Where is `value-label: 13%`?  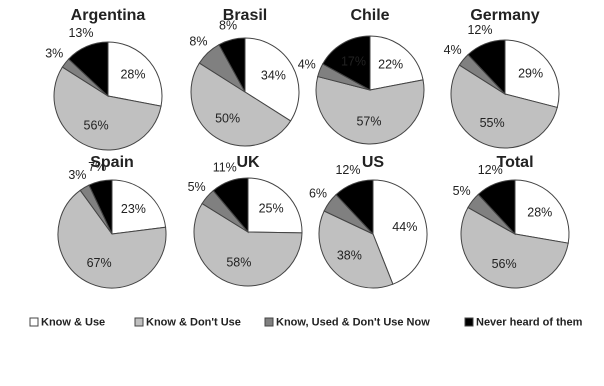 value-label: 13% is located at coordinates (80, 33).